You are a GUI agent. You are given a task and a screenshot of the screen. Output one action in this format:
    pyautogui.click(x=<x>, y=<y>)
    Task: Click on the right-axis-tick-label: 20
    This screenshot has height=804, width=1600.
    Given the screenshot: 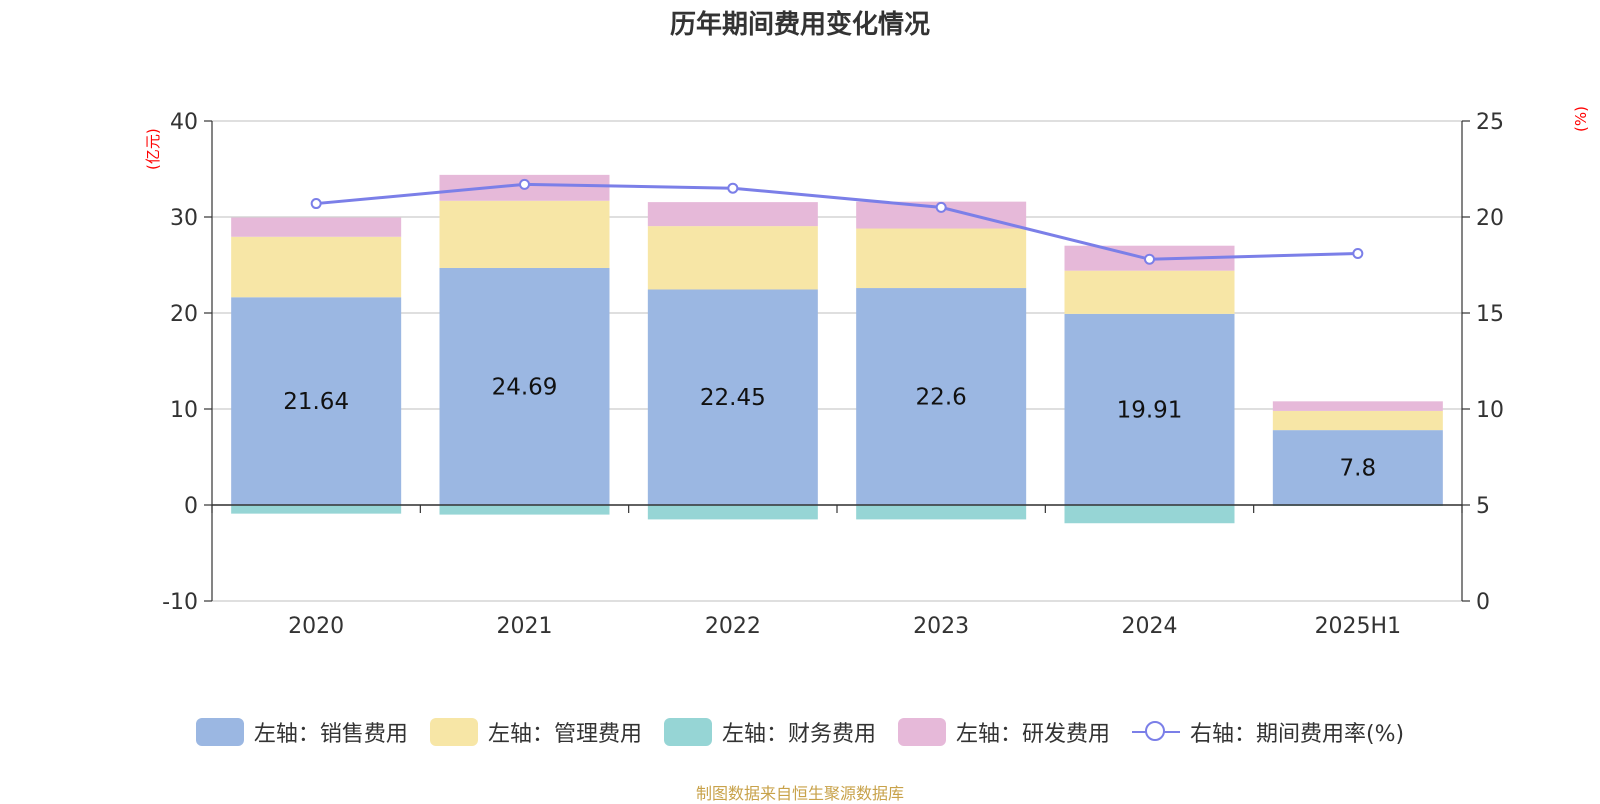 What is the action you would take?
    pyautogui.click(x=1490, y=218)
    